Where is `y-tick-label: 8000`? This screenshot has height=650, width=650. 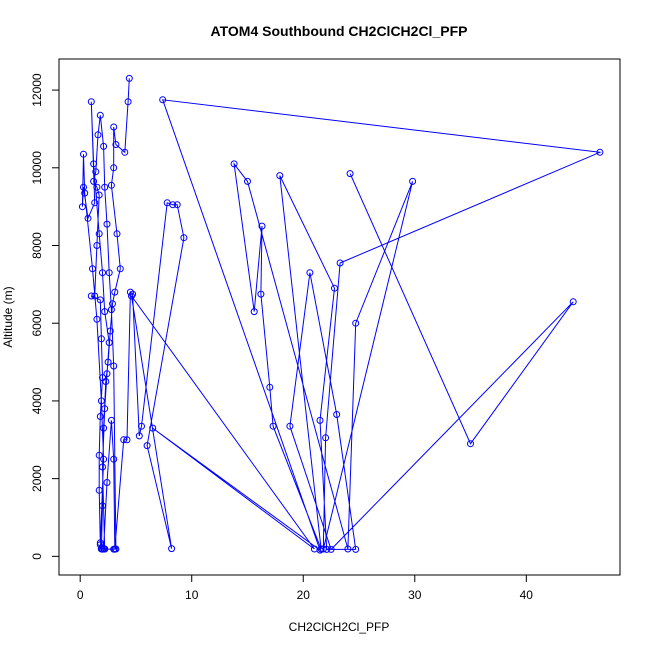 y-tick-label: 8000 is located at coordinates (37, 245).